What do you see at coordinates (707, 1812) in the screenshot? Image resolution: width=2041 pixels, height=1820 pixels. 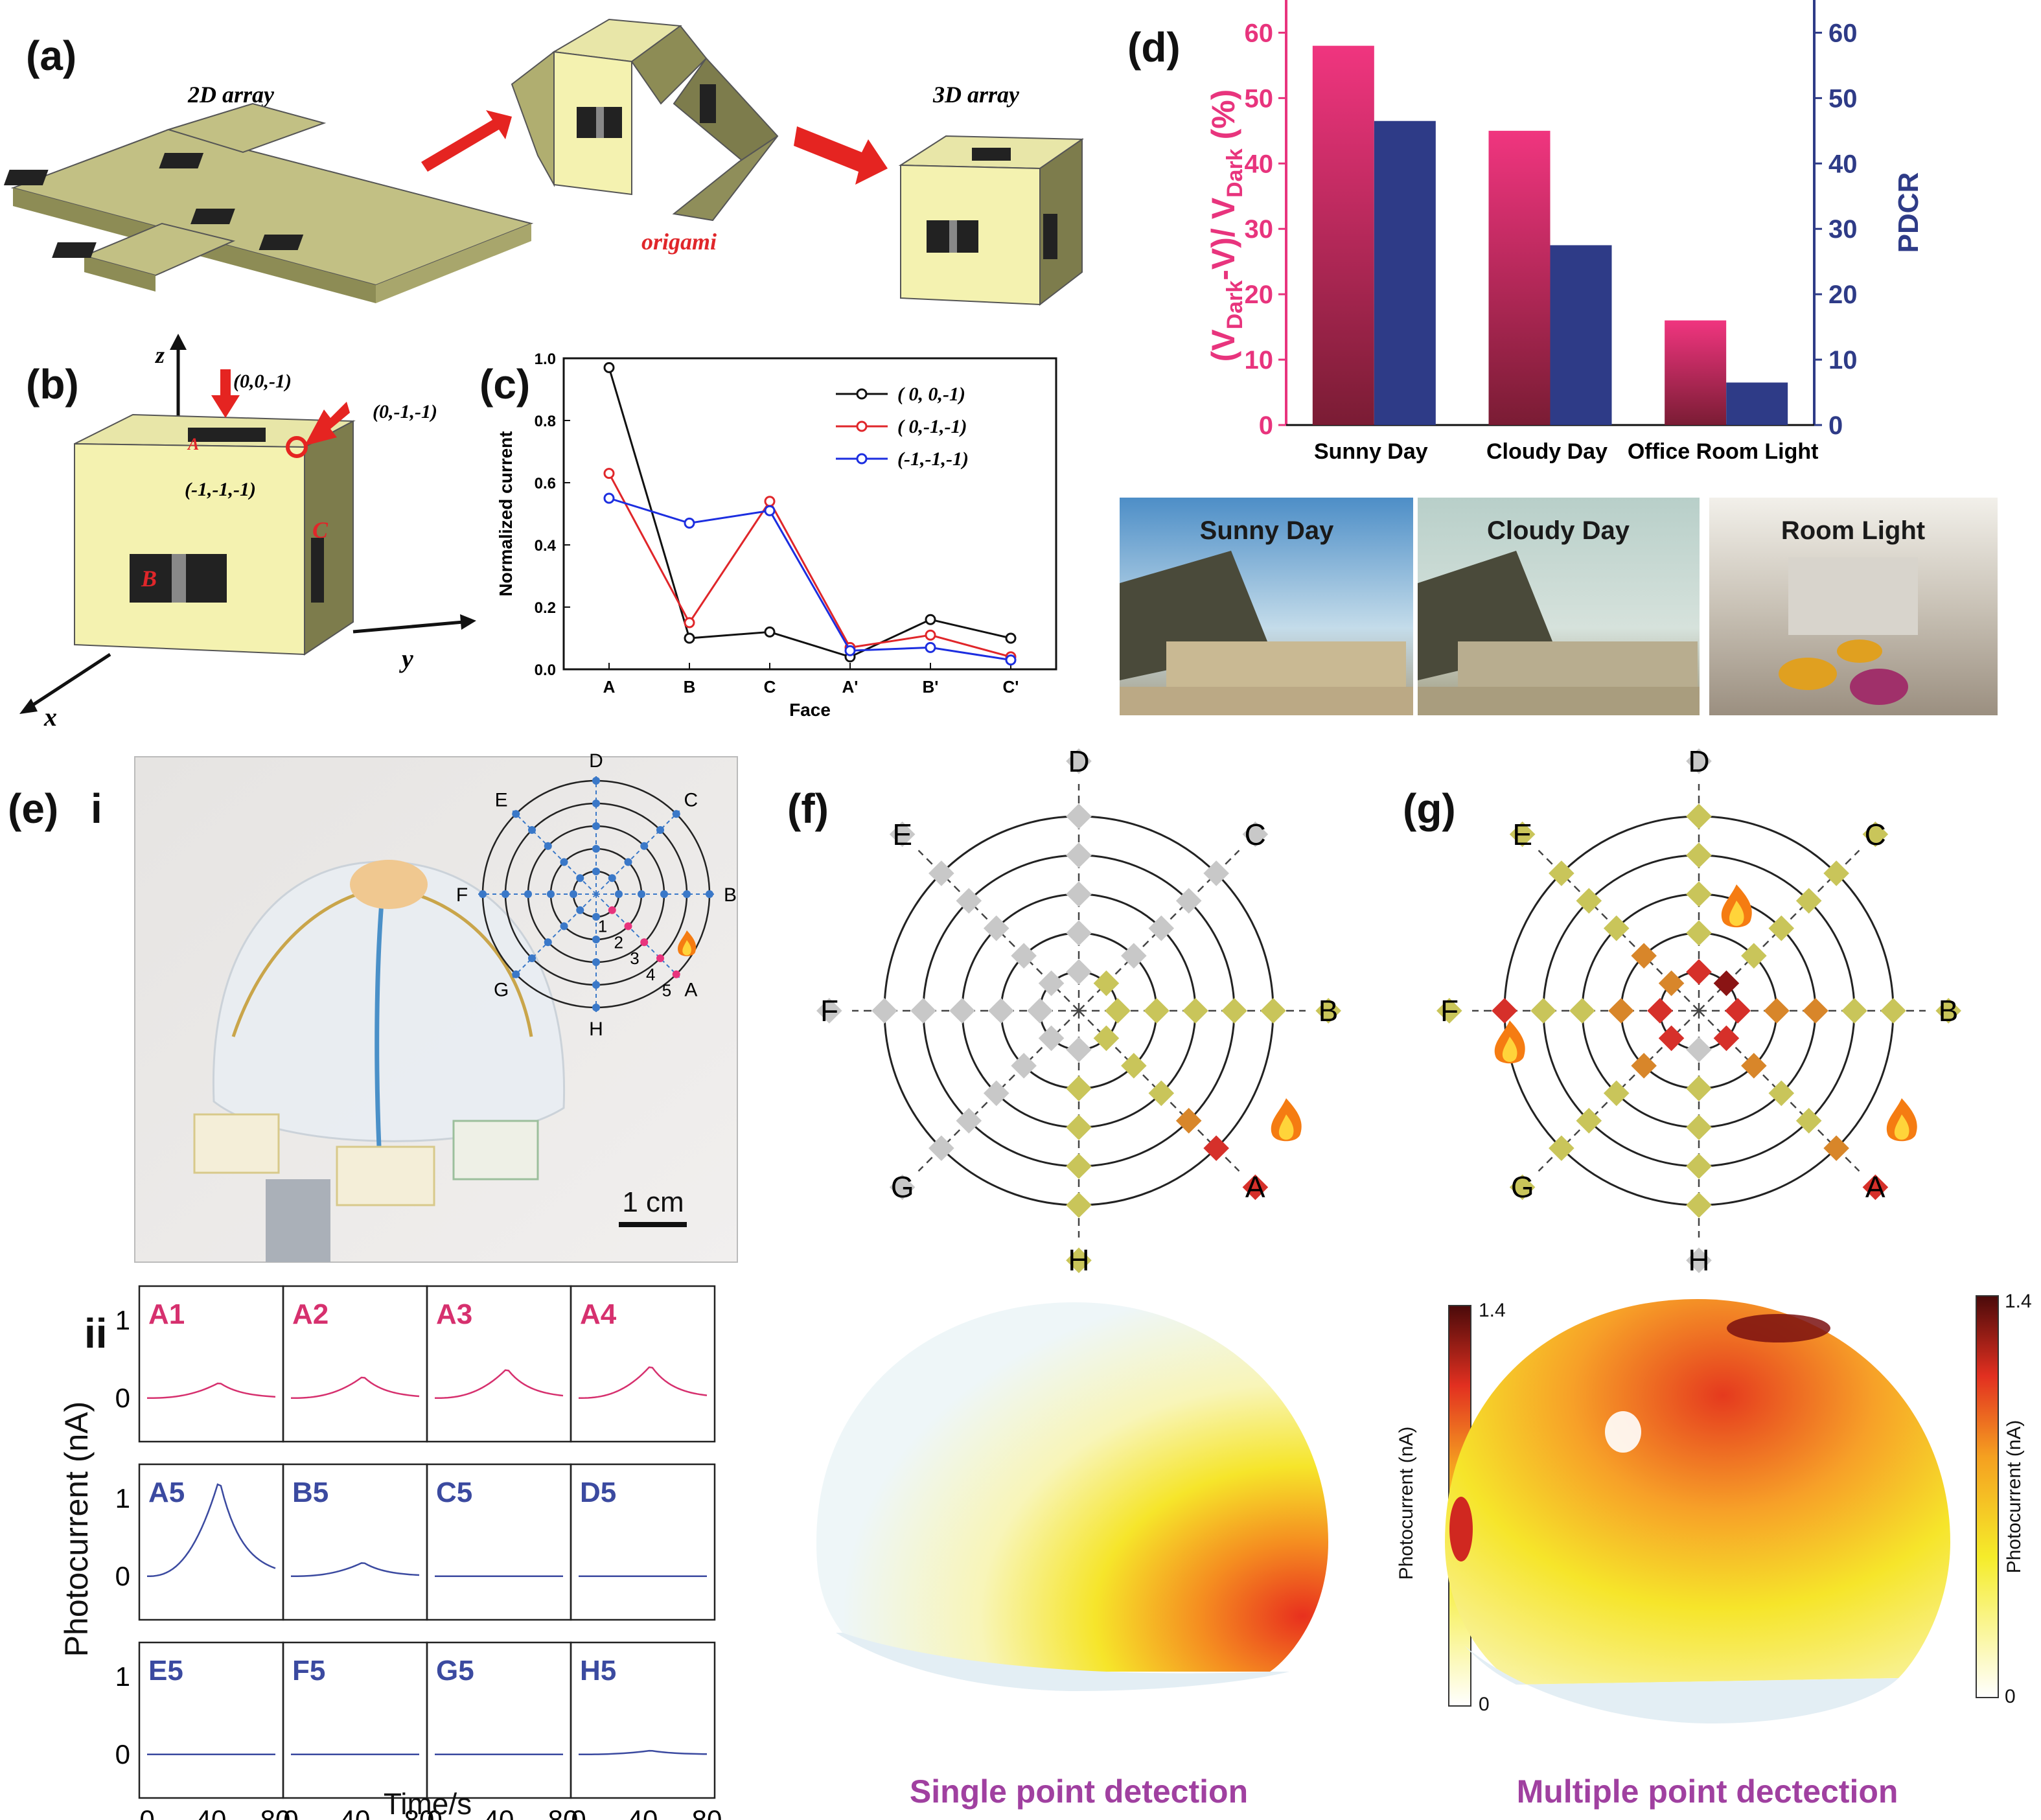 I see `trace-xtick: 80` at bounding box center [707, 1812].